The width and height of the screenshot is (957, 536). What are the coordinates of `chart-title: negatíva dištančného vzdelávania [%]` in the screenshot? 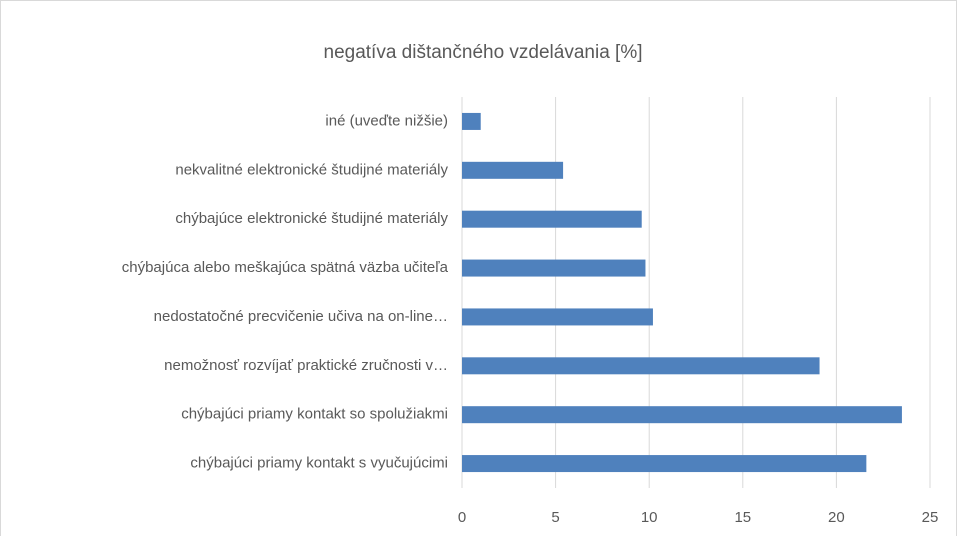 It's located at (483, 52).